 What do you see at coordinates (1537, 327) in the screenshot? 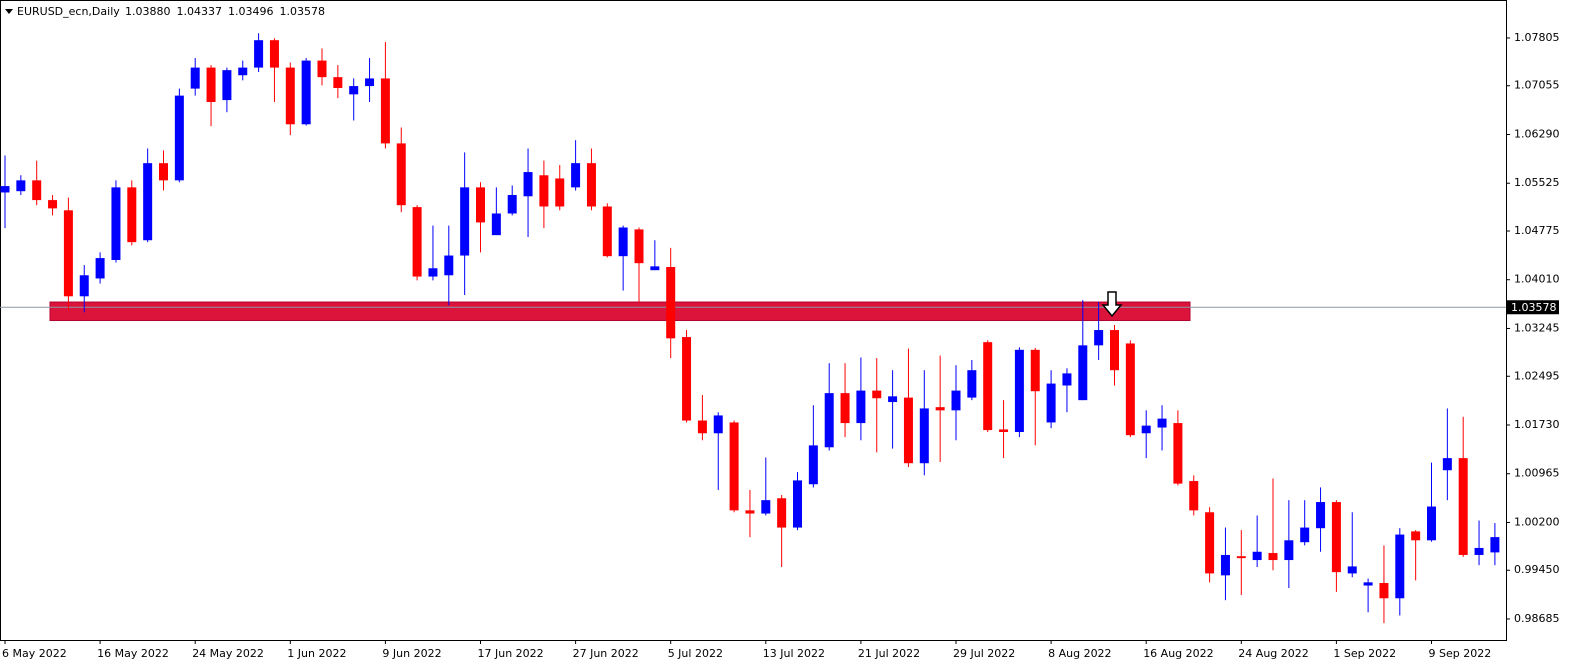
I see `y-tick-label: 1.03245` at bounding box center [1537, 327].